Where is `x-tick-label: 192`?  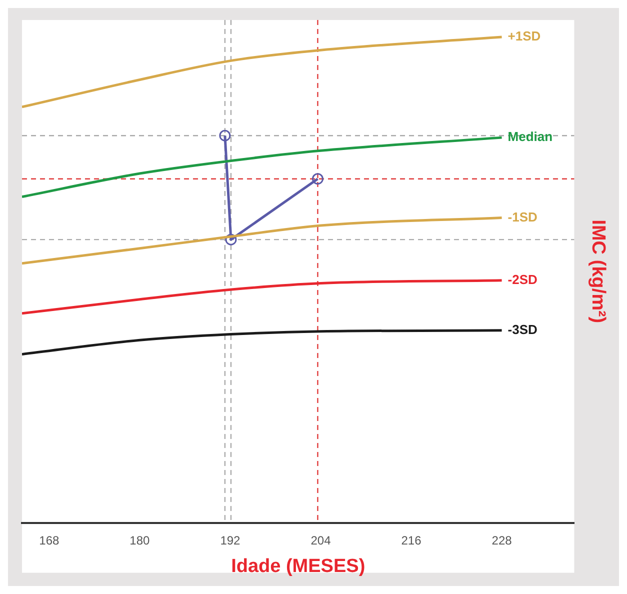 x-tick-label: 192 is located at coordinates (230, 540).